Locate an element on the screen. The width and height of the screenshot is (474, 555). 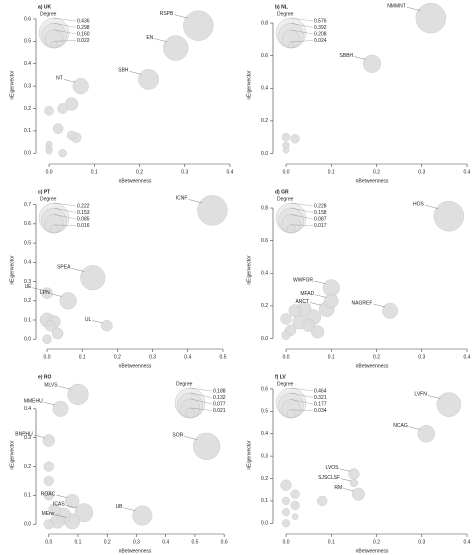
point-label: LVFN is located at coordinates (420, 395).